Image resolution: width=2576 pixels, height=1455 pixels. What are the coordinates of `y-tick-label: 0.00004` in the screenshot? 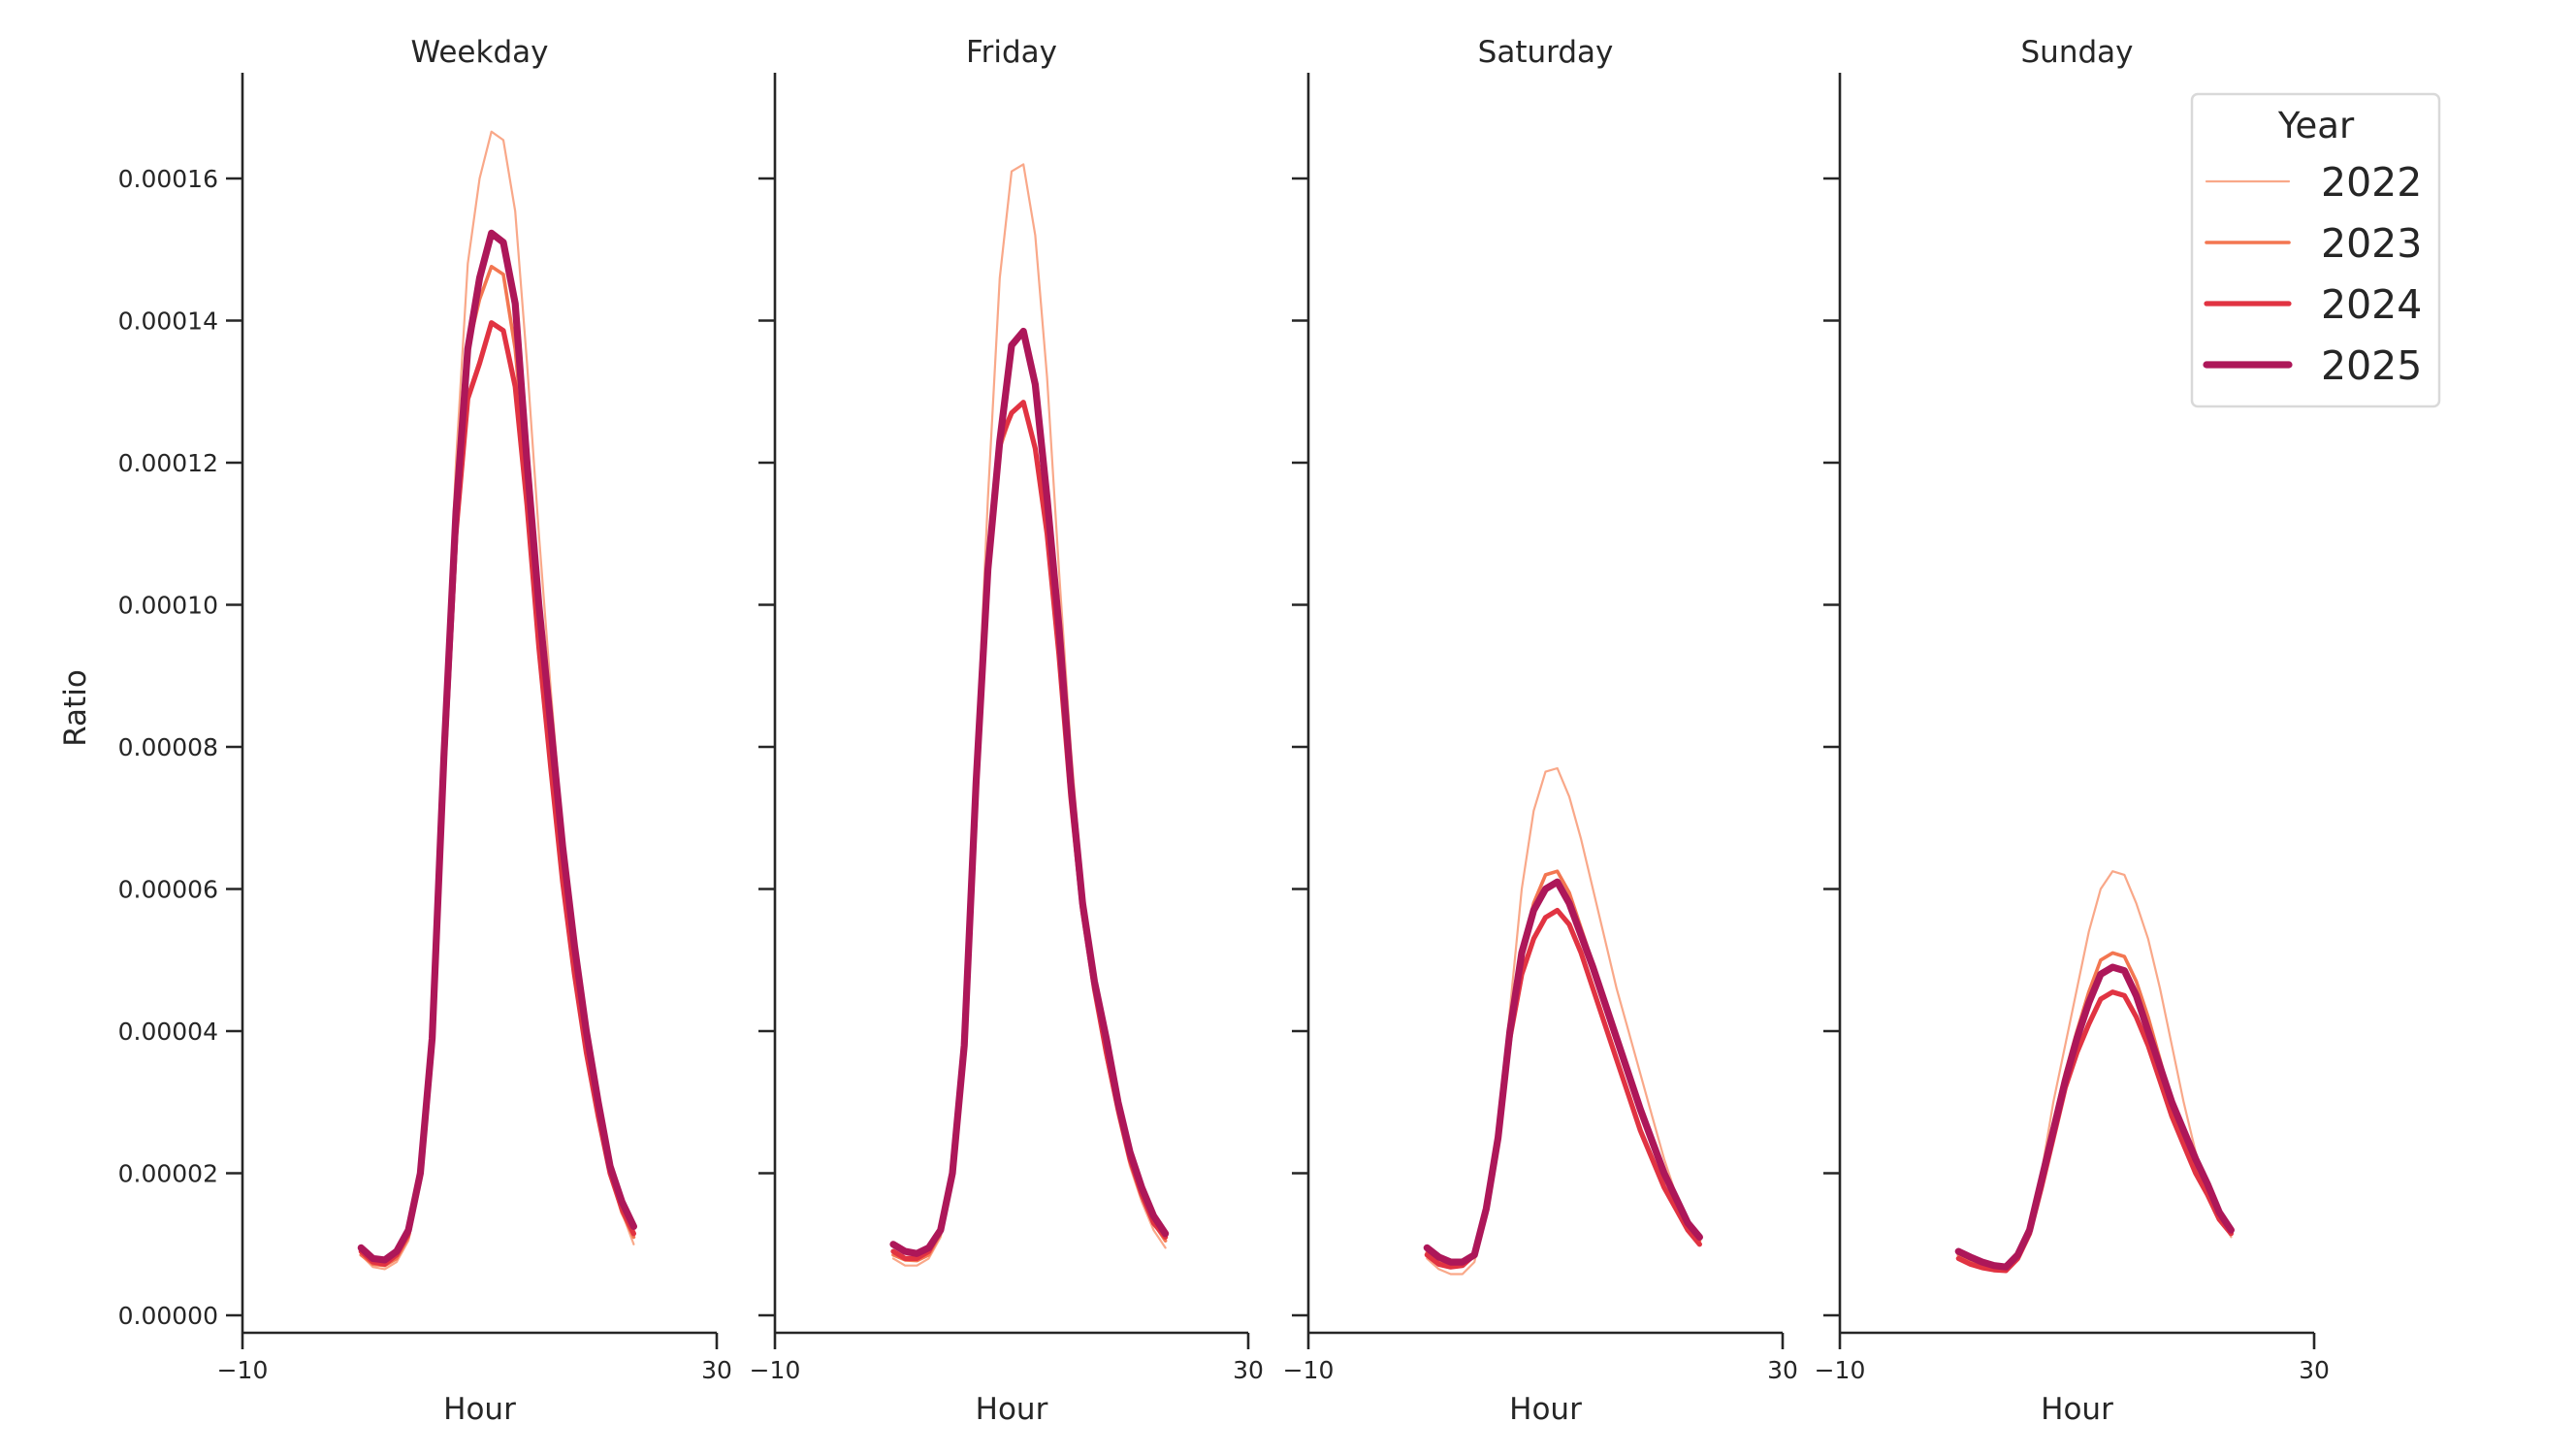 It's located at (168, 1032).